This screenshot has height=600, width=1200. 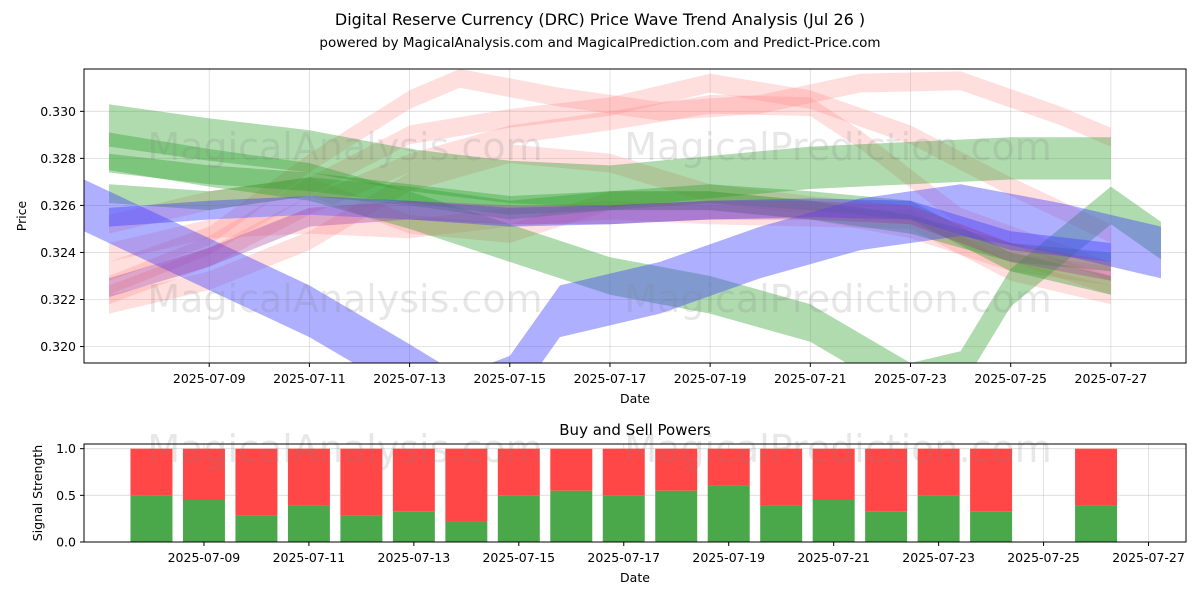 What do you see at coordinates (344, 299) in the screenshot?
I see `watermark-analysis-mid: MagicalAnalysis.com` at bounding box center [344, 299].